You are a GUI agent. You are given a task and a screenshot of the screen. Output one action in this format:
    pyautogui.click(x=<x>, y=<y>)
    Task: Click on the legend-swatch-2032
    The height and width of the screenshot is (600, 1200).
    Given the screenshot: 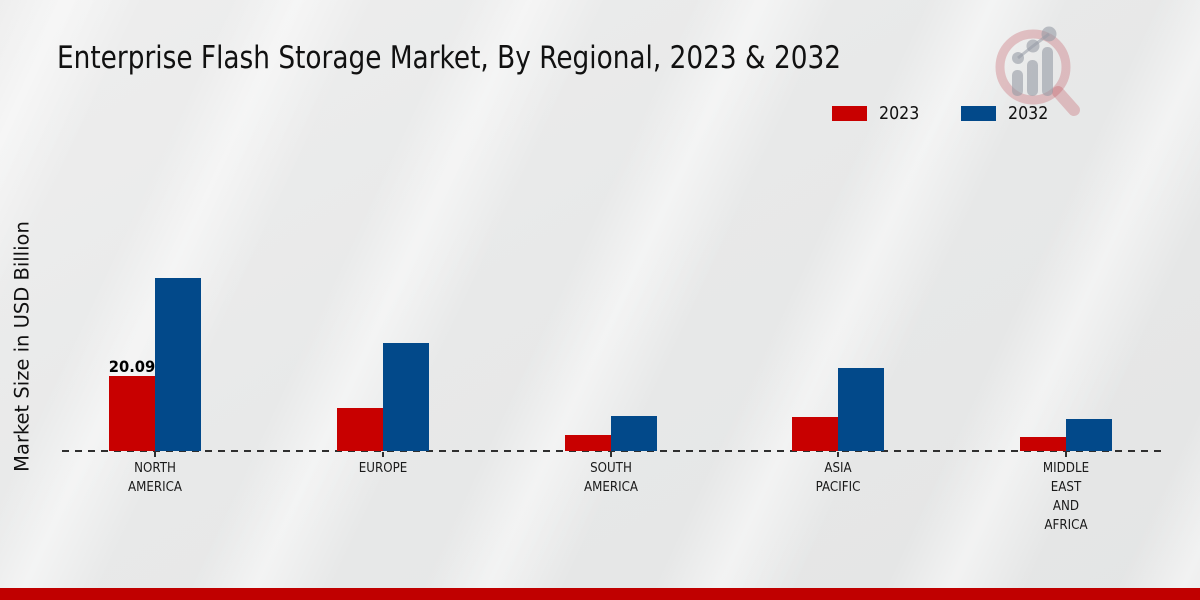 What is the action you would take?
    pyautogui.click(x=978, y=113)
    